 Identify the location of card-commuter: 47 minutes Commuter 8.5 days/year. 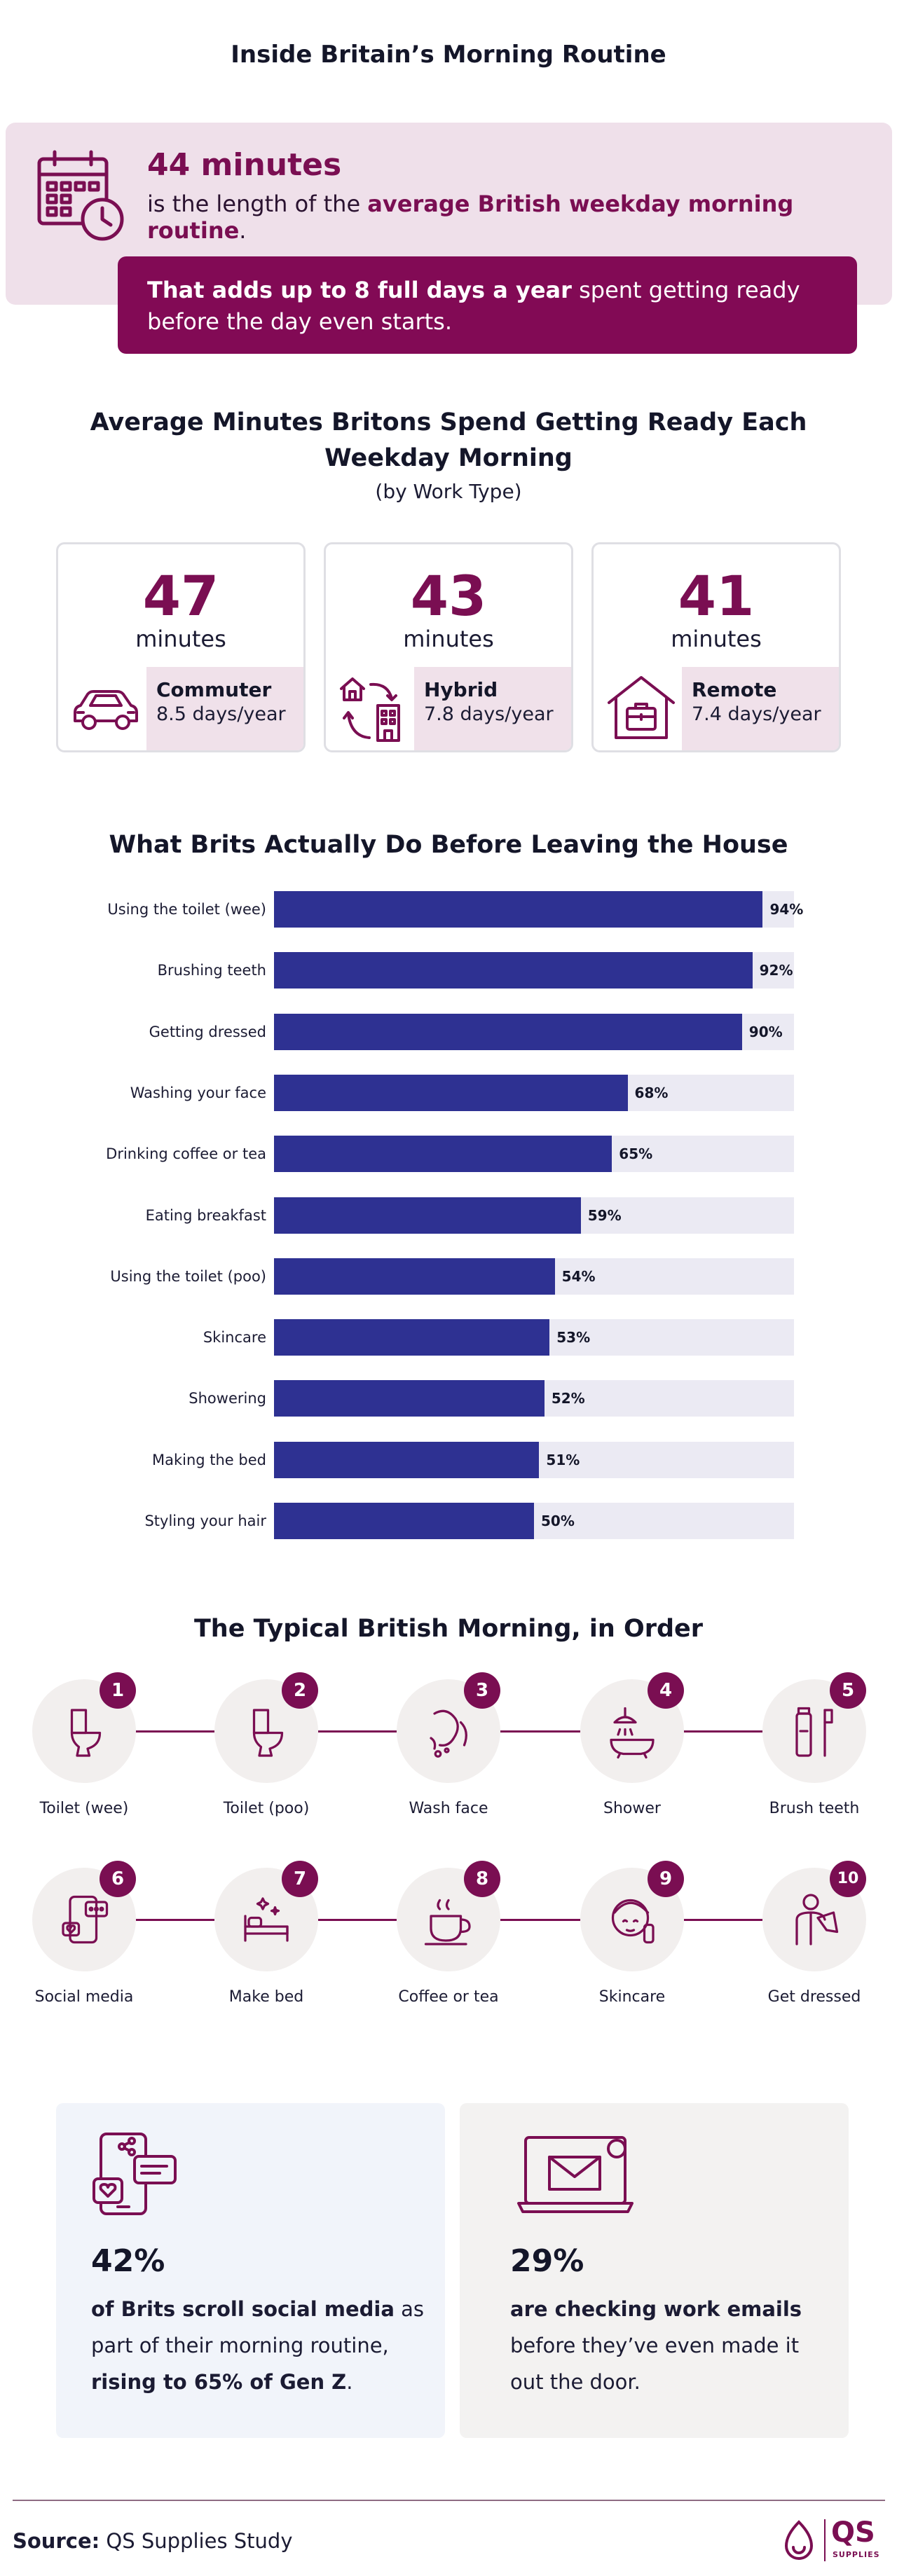
(181, 647).